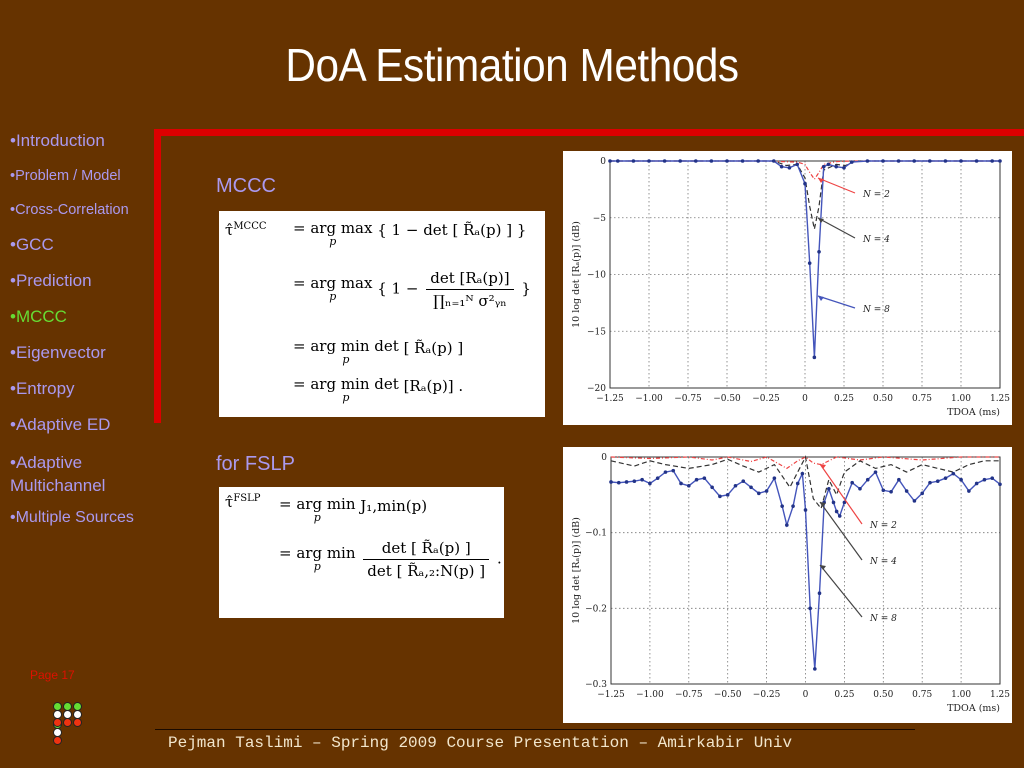  What do you see at coordinates (961, 695) in the screenshot?
I see `x-tick-label: 1.00` at bounding box center [961, 695].